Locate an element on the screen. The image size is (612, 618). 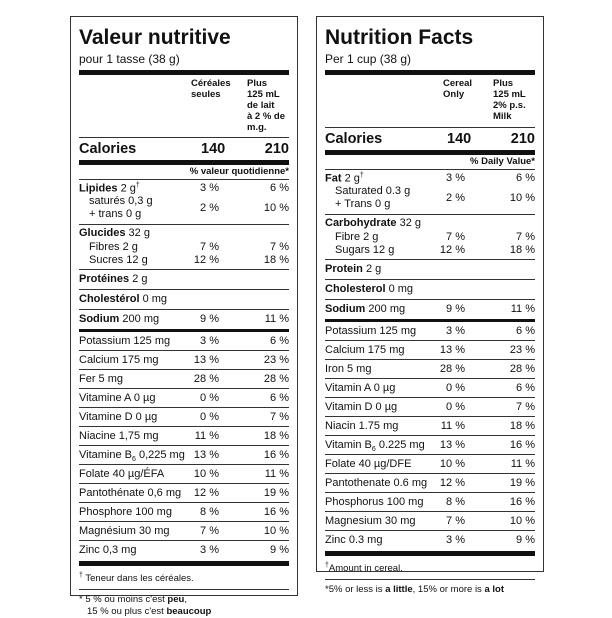
list-item: Folate 40 µg/DFE 10 % 11 % is located at coordinates (430, 464).